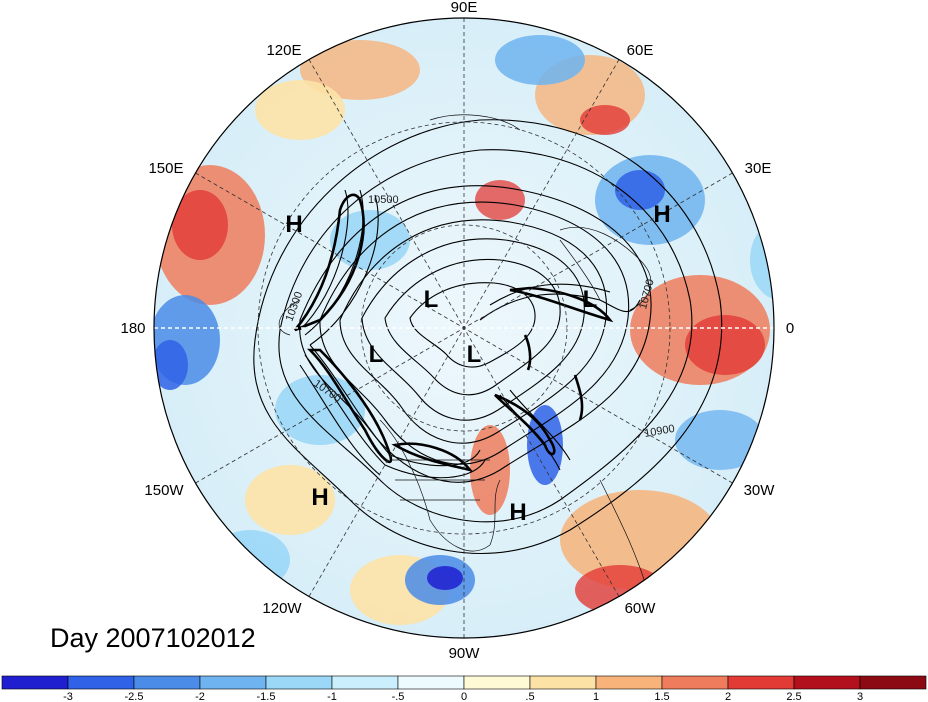 The width and height of the screenshot is (928, 702). What do you see at coordinates (529, 696) in the screenshot?
I see `colorbar-tick-label: .5` at bounding box center [529, 696].